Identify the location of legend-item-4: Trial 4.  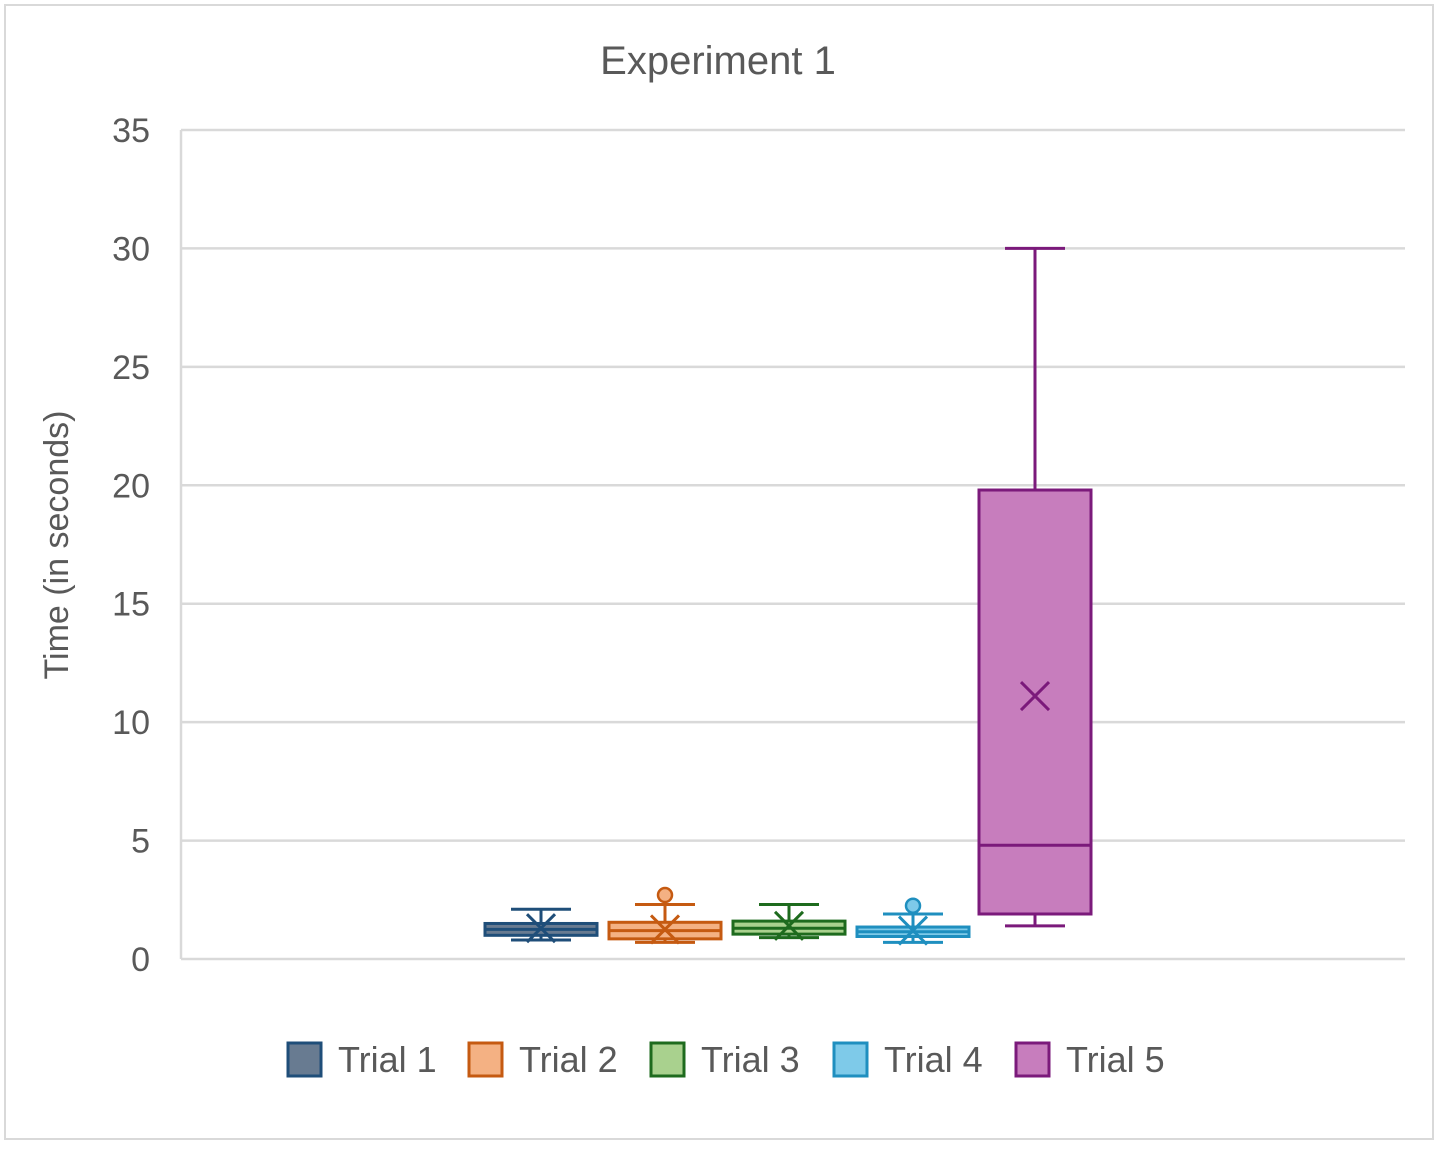
(907, 1059).